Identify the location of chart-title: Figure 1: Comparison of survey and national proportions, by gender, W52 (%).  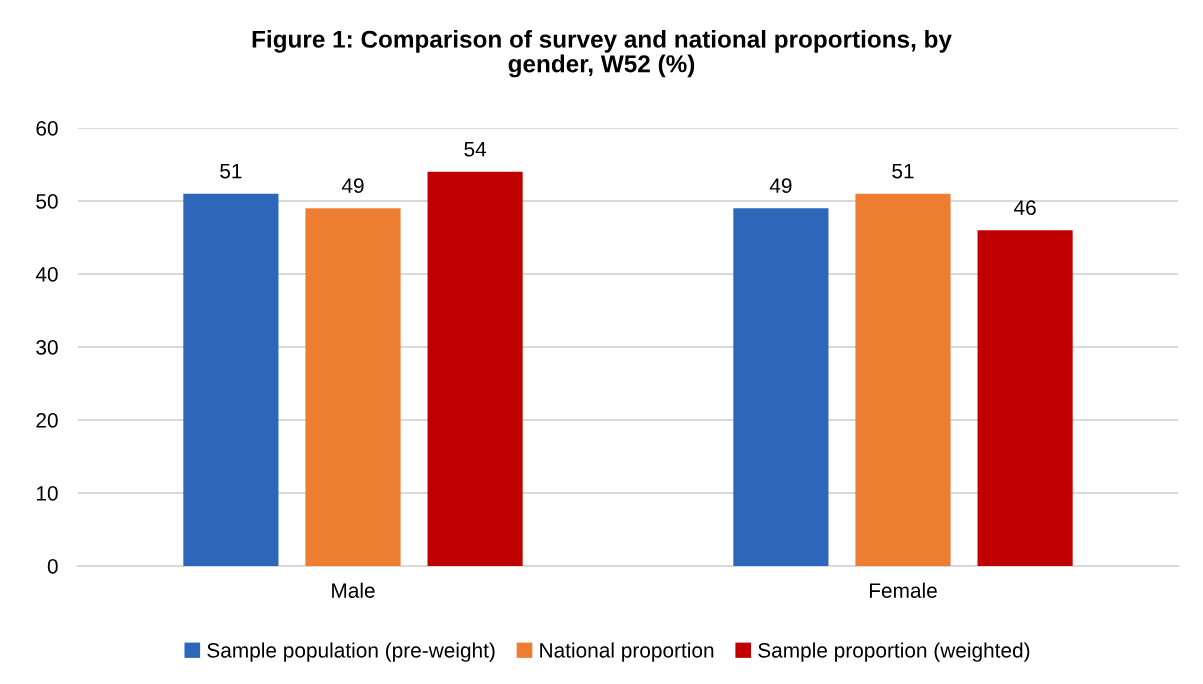
(602, 54).